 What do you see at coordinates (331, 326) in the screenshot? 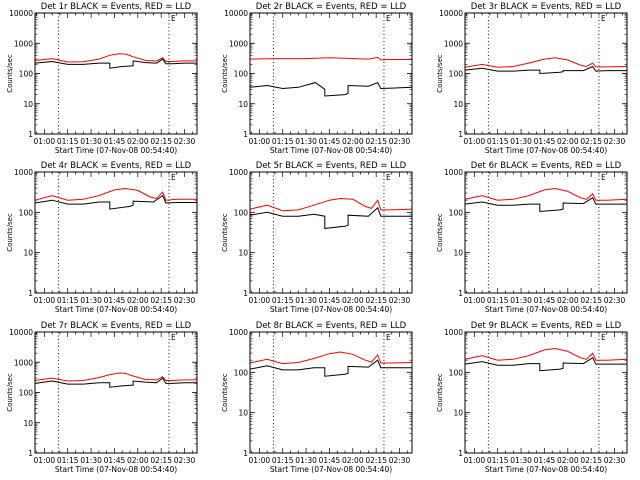
I see `plot-title: Det 8r BLACK = Events, RED = LLD` at bounding box center [331, 326].